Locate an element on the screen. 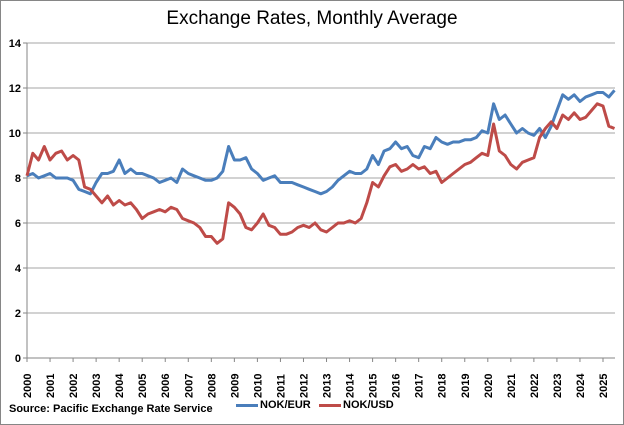  x-tick-label: 2005 is located at coordinates (143, 386).